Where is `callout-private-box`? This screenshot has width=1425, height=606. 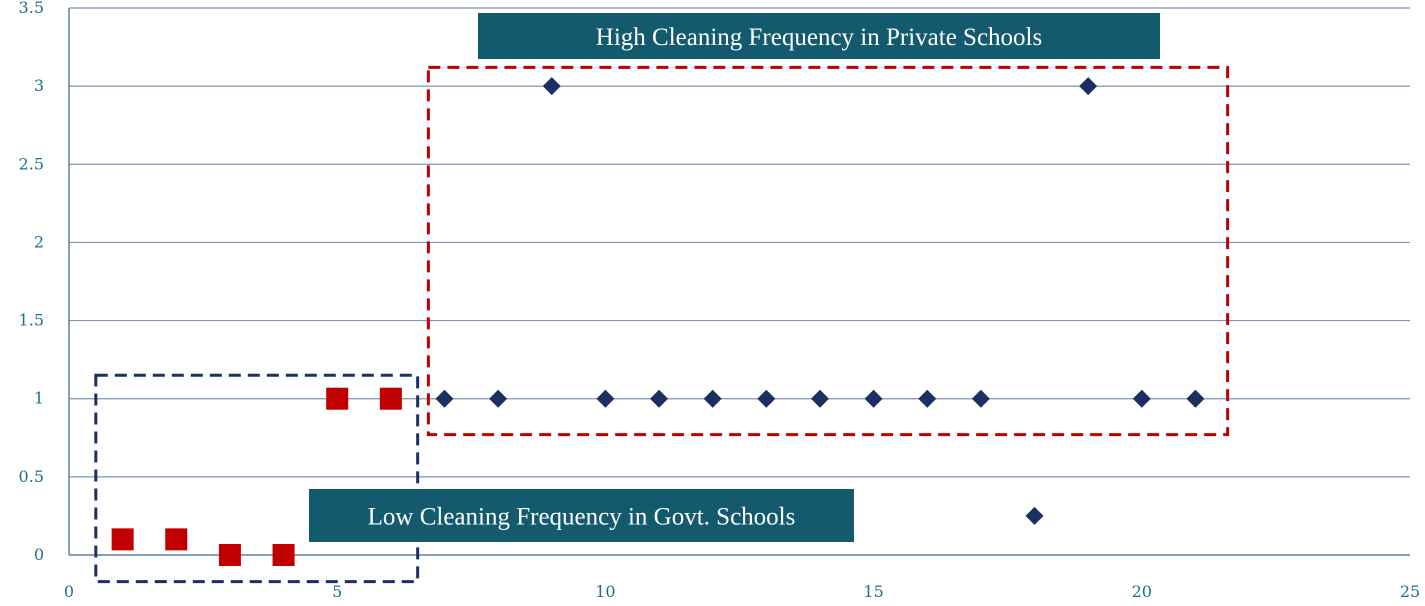
callout-private-box is located at coordinates (819, 36).